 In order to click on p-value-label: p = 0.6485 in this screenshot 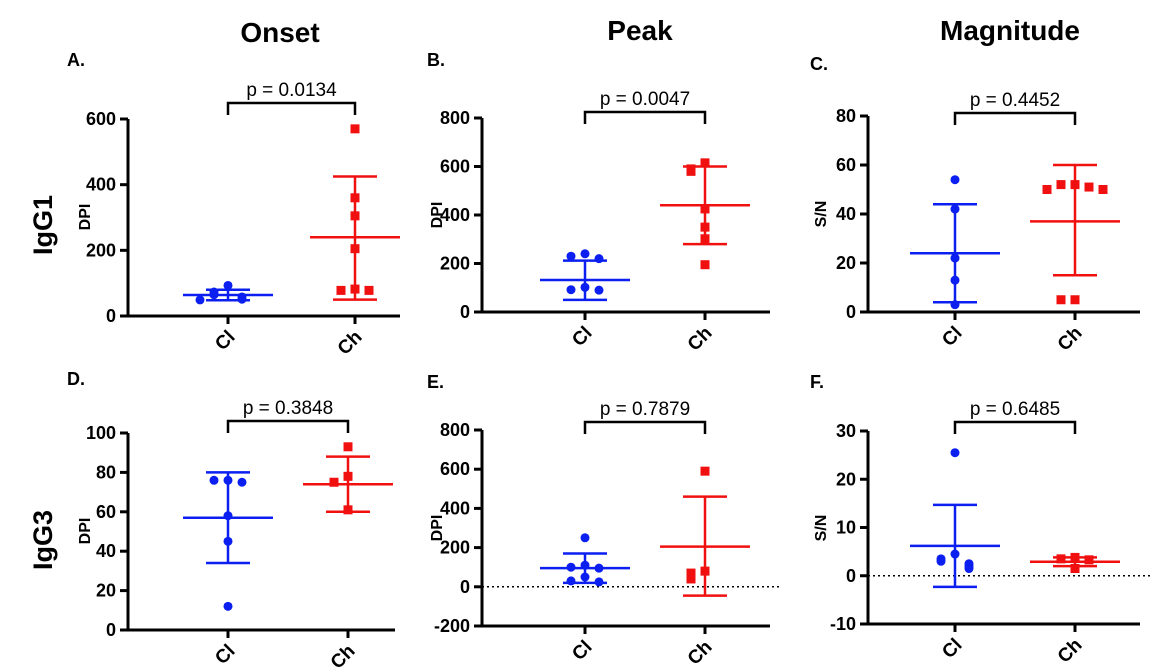, I will do `click(1015, 409)`.